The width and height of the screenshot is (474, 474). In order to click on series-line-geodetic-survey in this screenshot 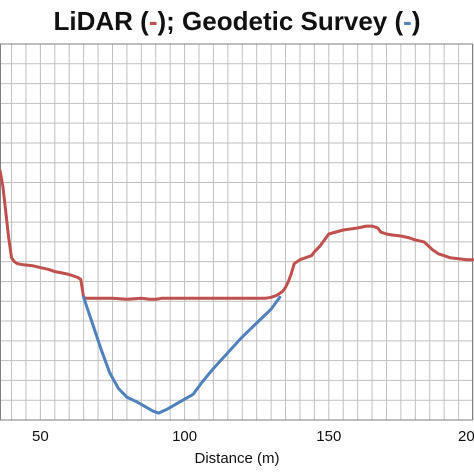, I will do `click(182, 355)`.